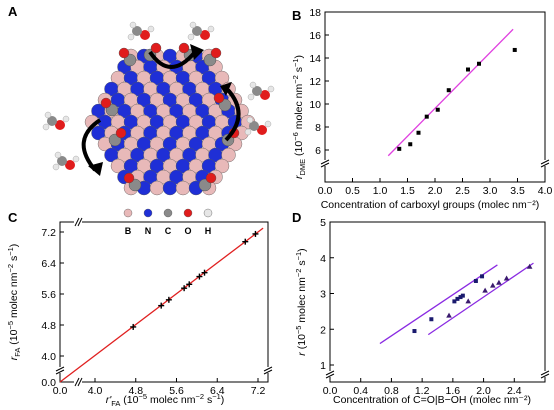 This screenshot has width=554, height=410. What do you see at coordinates (315, 82) in the screenshot?
I see `y-tick-label: 12` at bounding box center [315, 82].